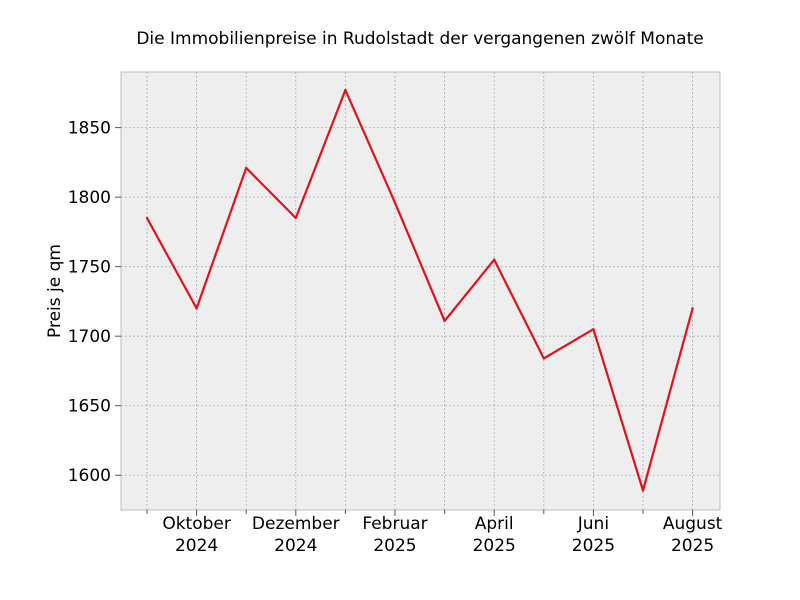  What do you see at coordinates (89, 198) in the screenshot?
I see `y-tick-label: 1800` at bounding box center [89, 198].